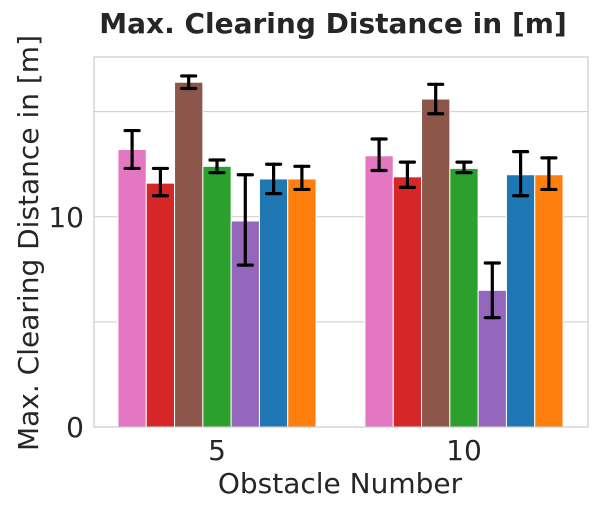 Image resolution: width=599 pixels, height=510 pixels. What do you see at coordinates (464, 450) in the screenshot?
I see `x-tick-label: 10` at bounding box center [464, 450].